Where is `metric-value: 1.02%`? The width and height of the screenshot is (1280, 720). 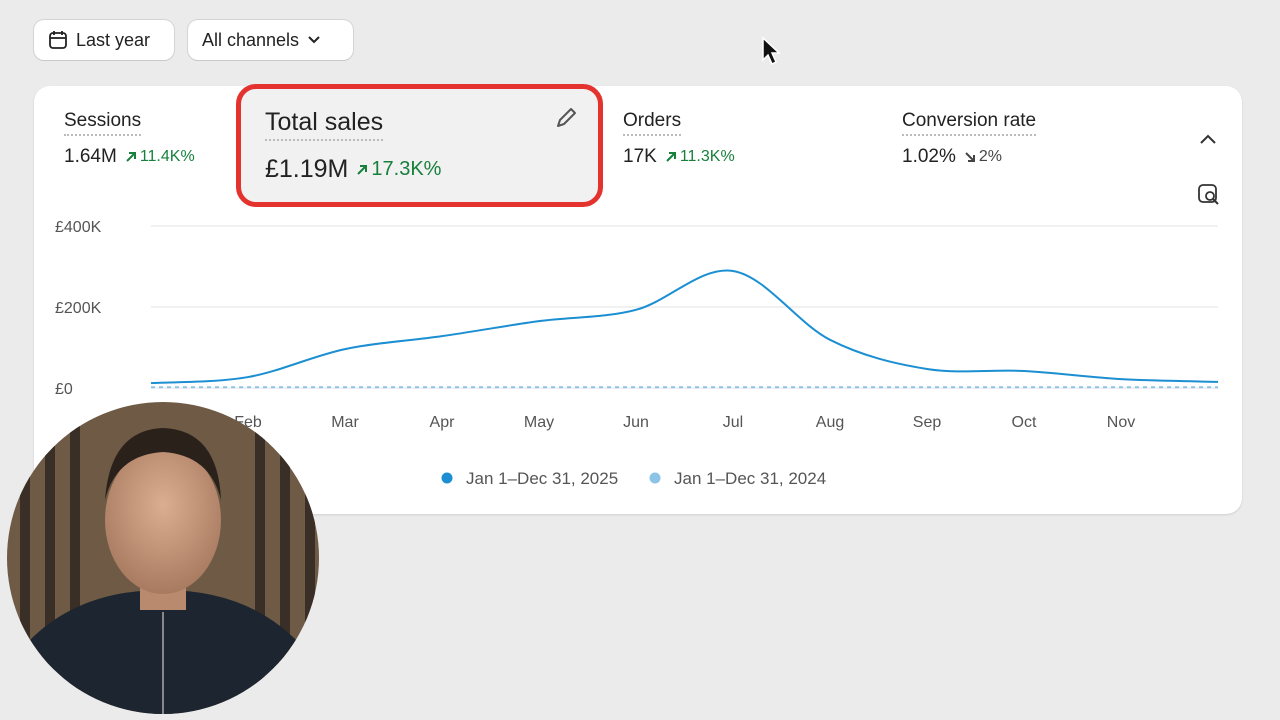
metric-value: 1.02% is located at coordinates (929, 156).